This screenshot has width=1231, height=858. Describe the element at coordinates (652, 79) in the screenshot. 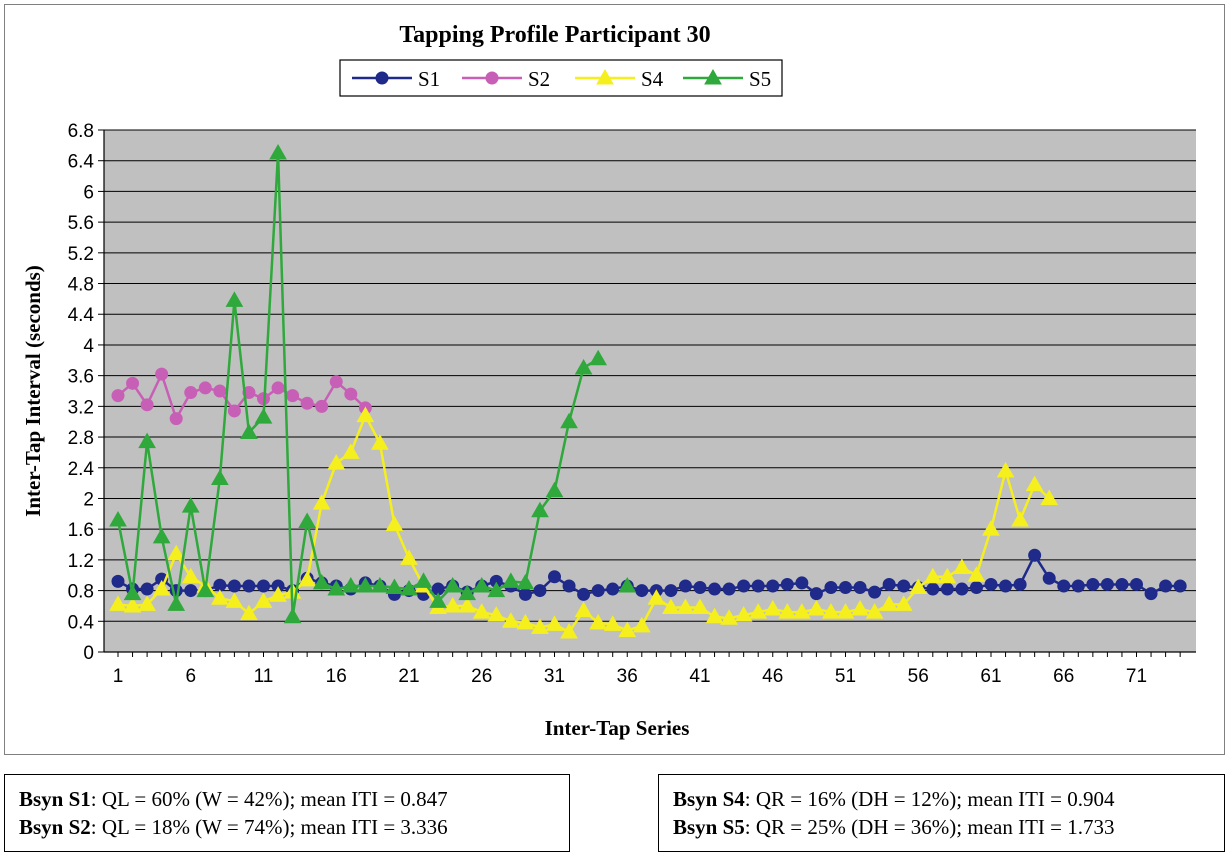

I see `legend-label: S4` at that location.